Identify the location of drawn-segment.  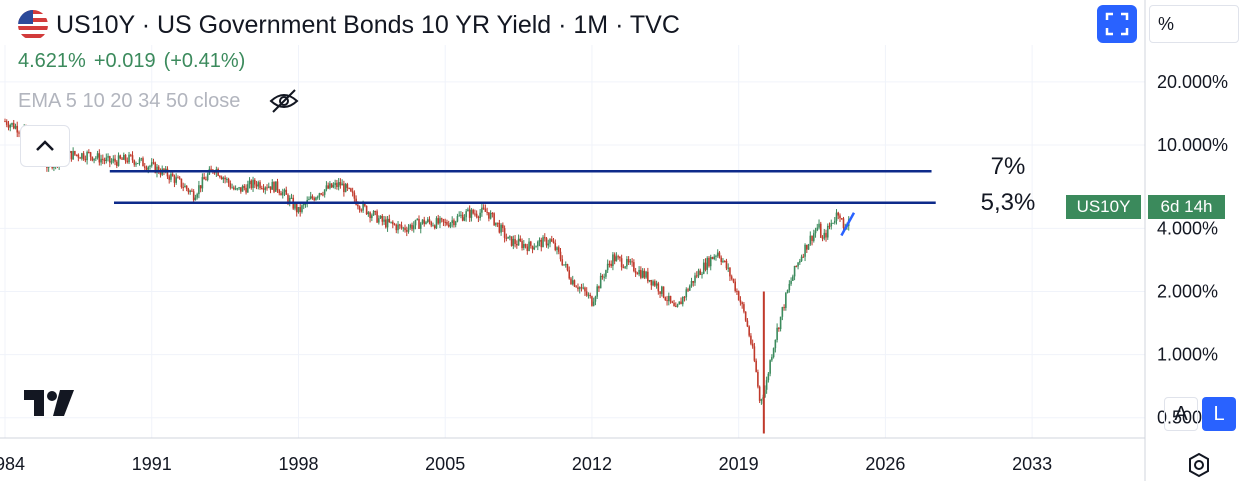
(848, 224).